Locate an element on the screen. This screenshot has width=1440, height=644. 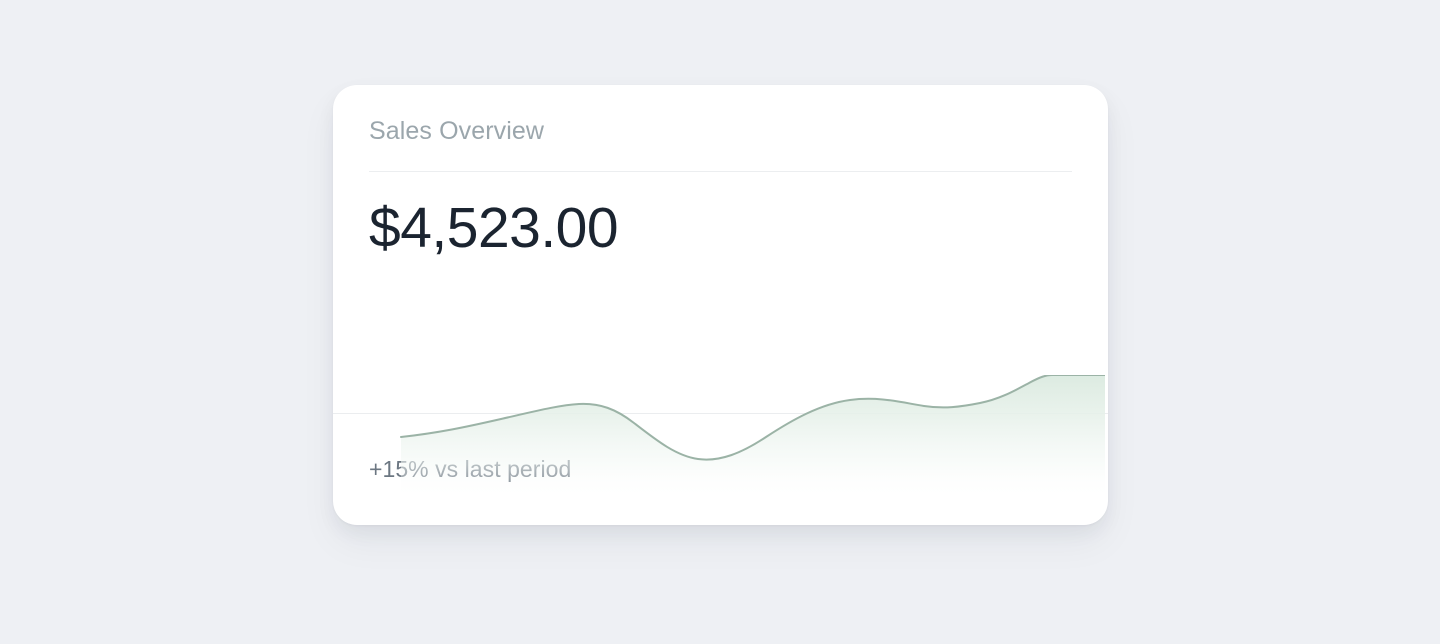
metric-value: $4,523.00 is located at coordinates (494, 227).